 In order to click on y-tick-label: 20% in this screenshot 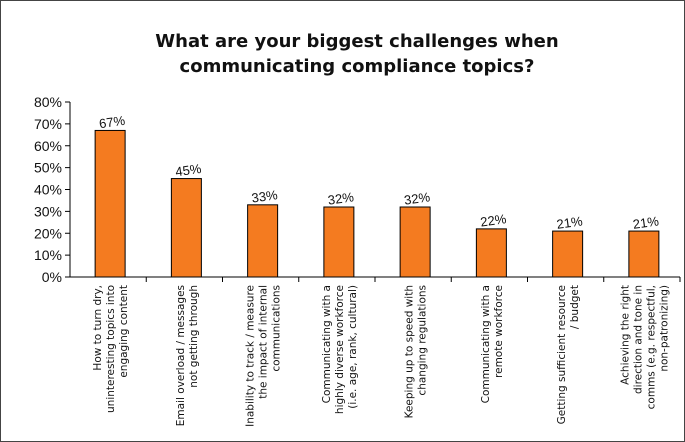, I will do `click(48, 233)`.